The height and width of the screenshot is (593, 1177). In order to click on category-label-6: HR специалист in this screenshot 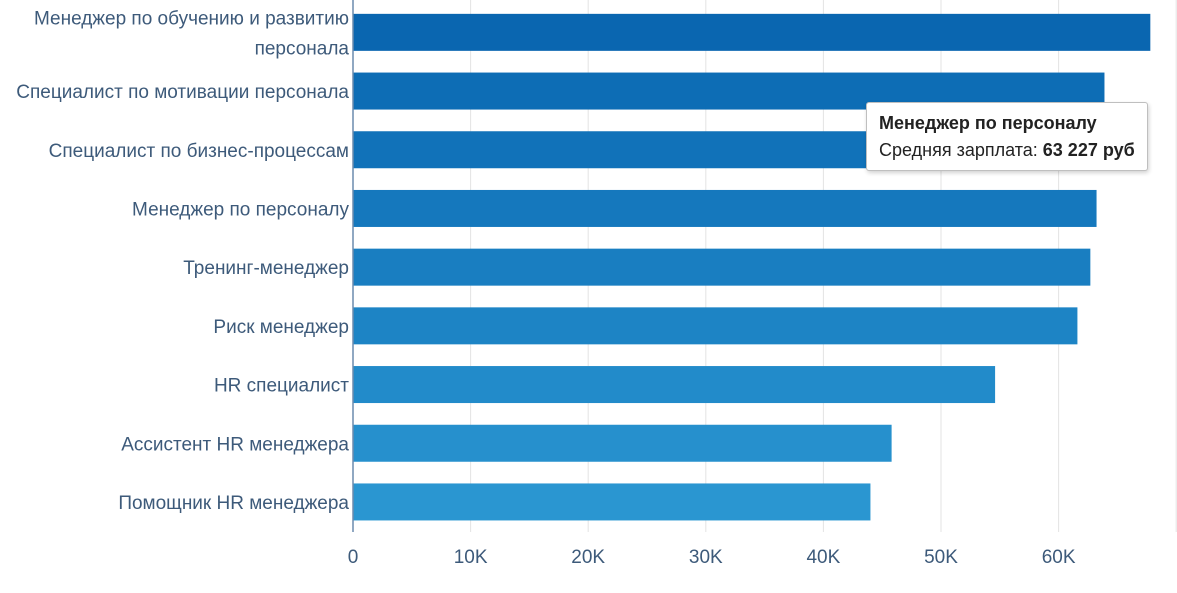, I will do `click(281, 386)`.